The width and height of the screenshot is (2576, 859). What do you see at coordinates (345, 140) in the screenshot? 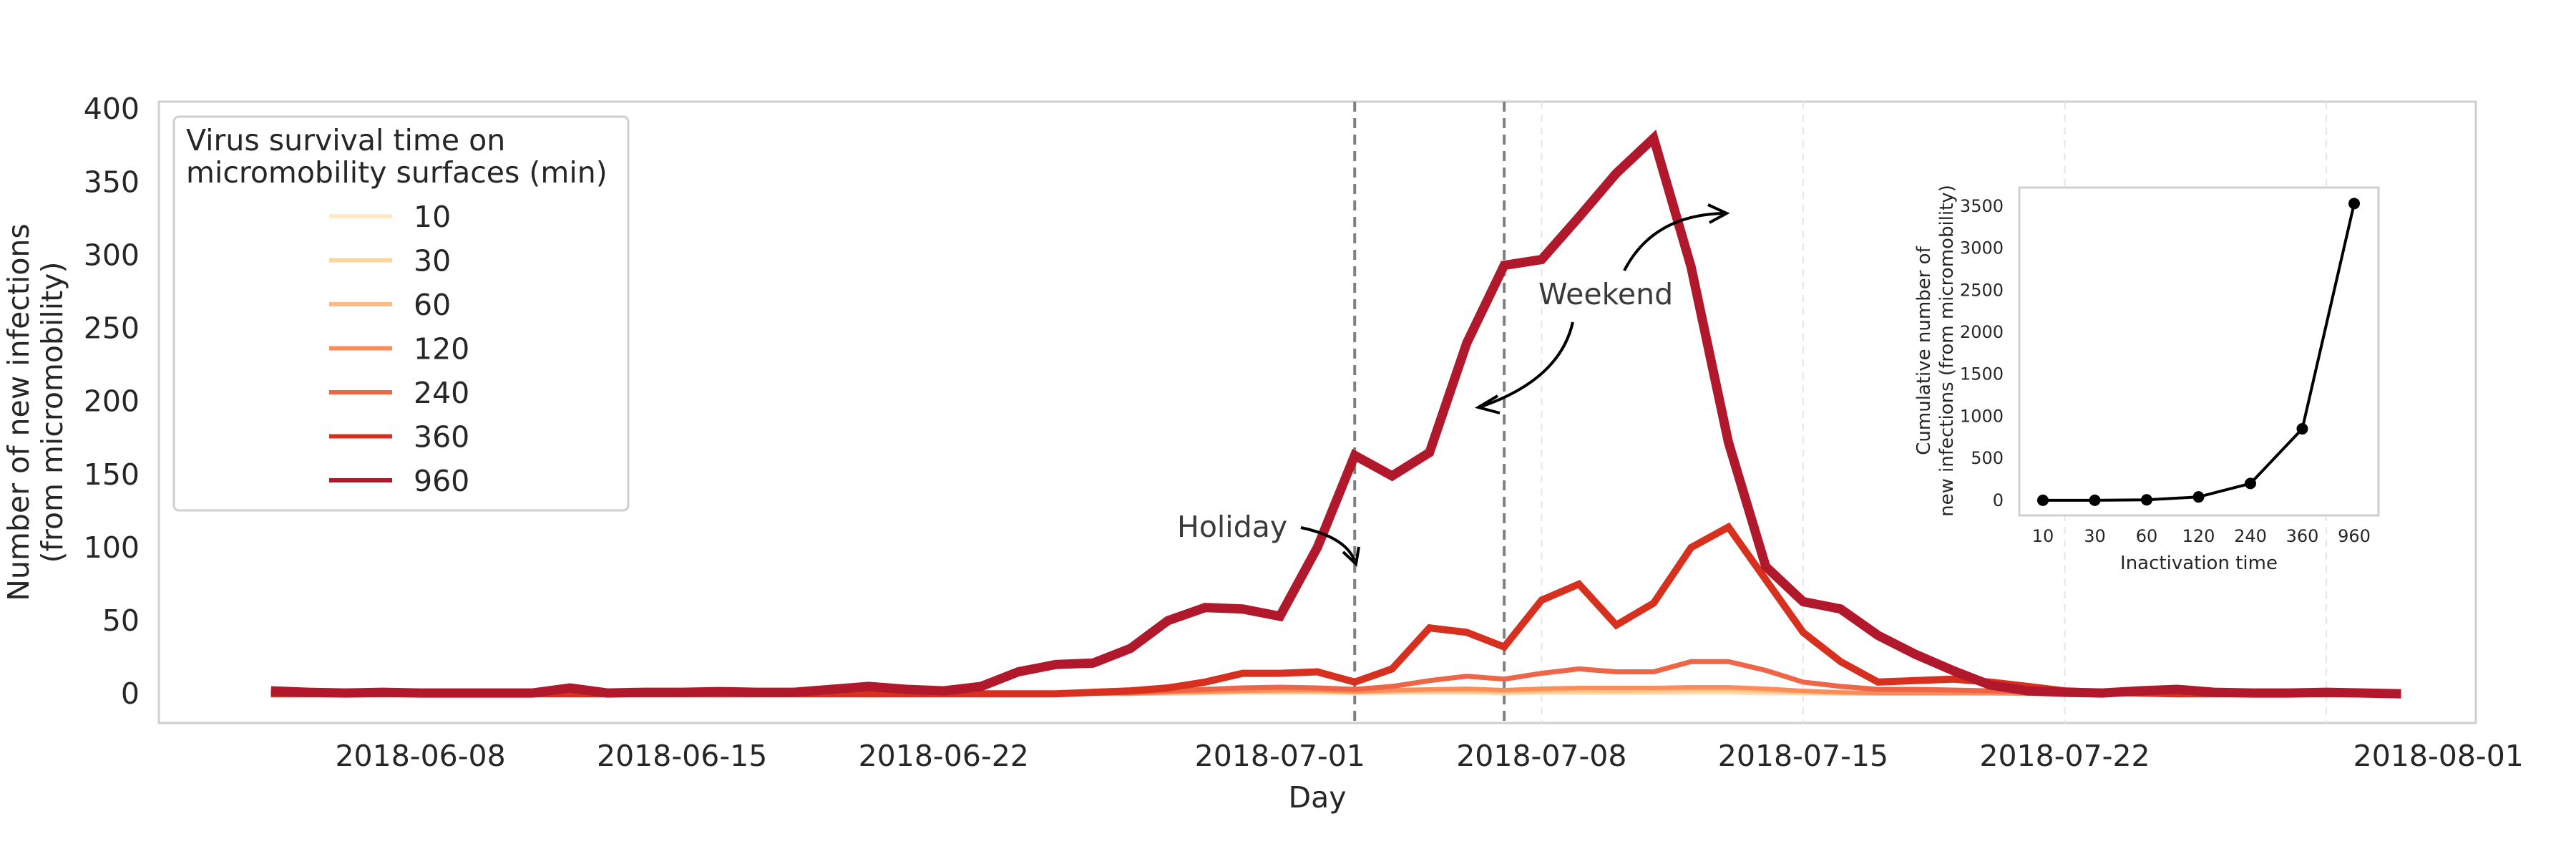
I see `legend-title-line-1: Virus survival time on` at bounding box center [345, 140].